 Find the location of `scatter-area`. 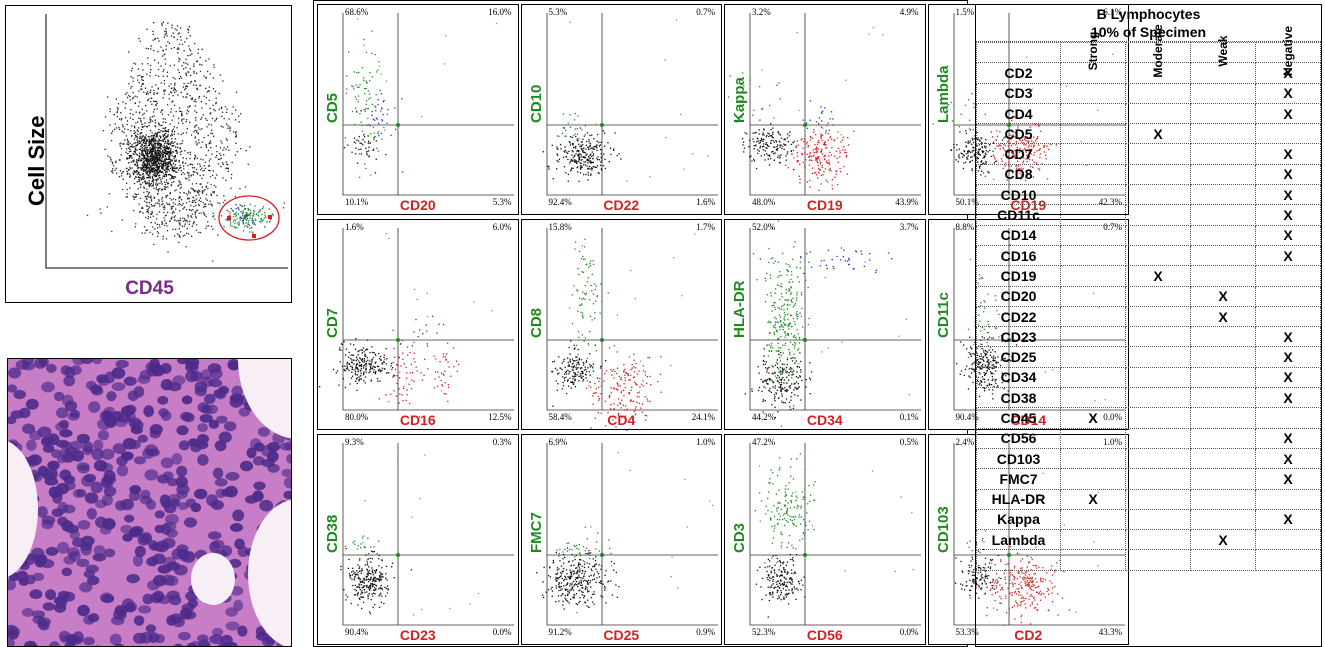

scatter-area is located at coordinates (824, 104).